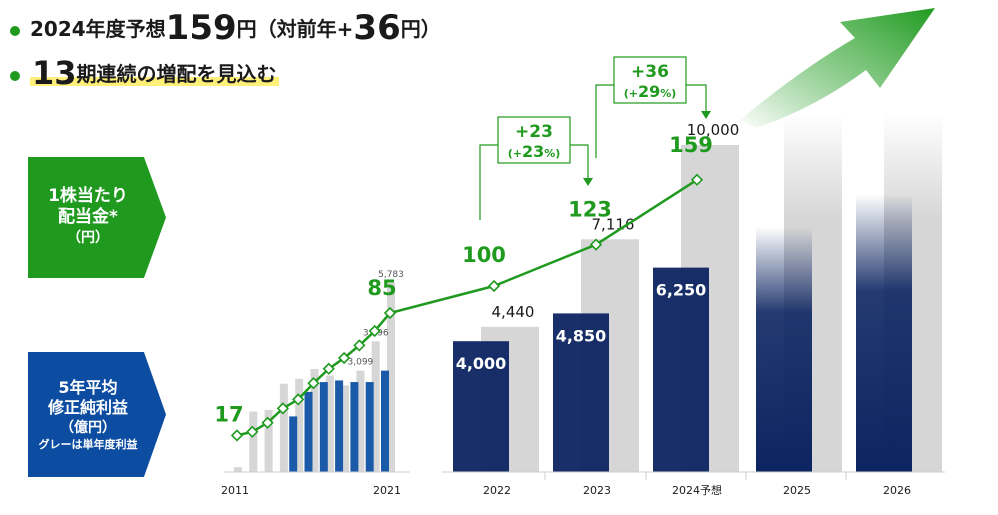 This screenshot has width=998, height=515. I want to click on profit-label-line3: （億円）, so click(88, 427).